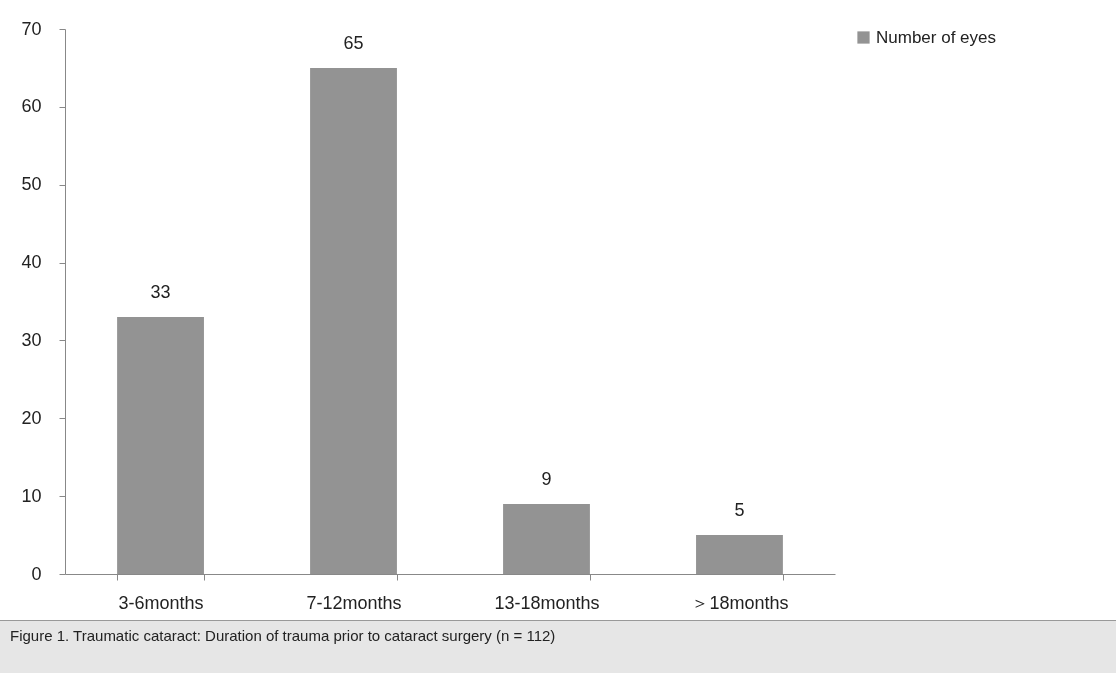 This screenshot has width=1116, height=673. I want to click on caption: Figure 1. Traumatic cataract: Duration of trauma prior to cataract surgery (n = 112), so click(558, 646).